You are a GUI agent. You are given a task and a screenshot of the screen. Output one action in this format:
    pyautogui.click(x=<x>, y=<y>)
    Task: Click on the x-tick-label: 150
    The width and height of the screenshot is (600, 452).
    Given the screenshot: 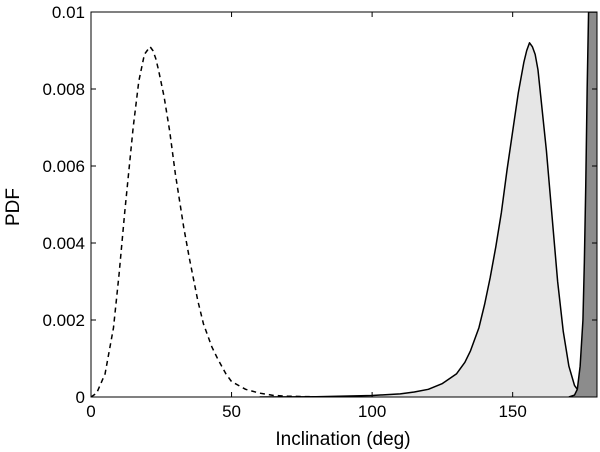 What is the action you would take?
    pyautogui.click(x=512, y=411)
    